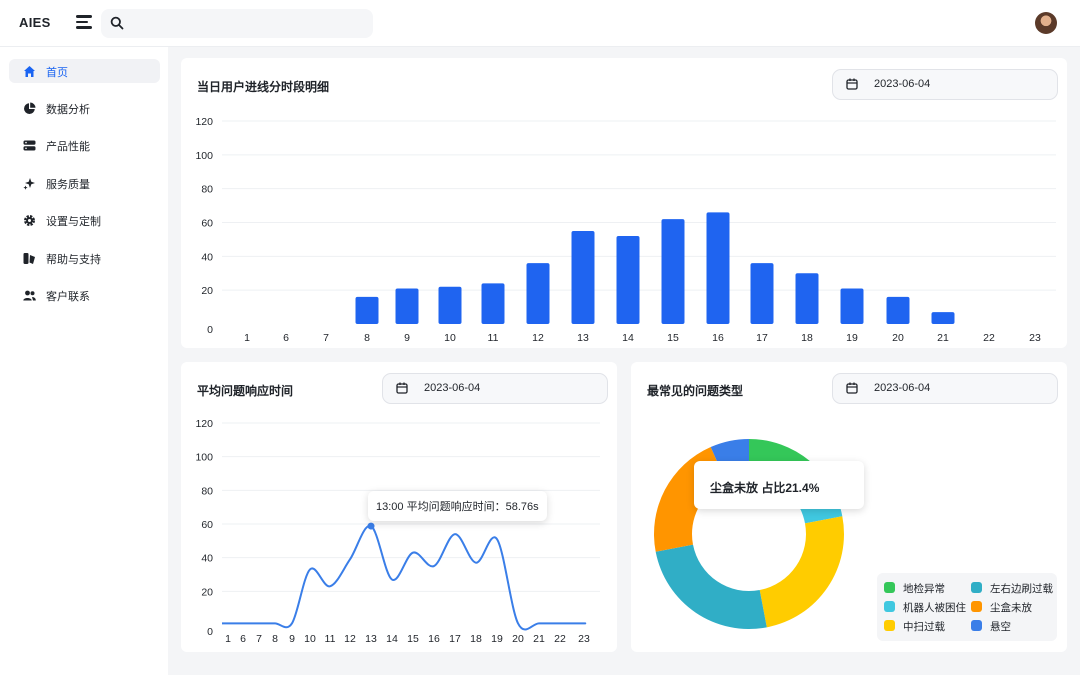  Describe the element at coordinates (450, 338) in the screenshot. I see `bar-x-tick-label: 10` at that location.